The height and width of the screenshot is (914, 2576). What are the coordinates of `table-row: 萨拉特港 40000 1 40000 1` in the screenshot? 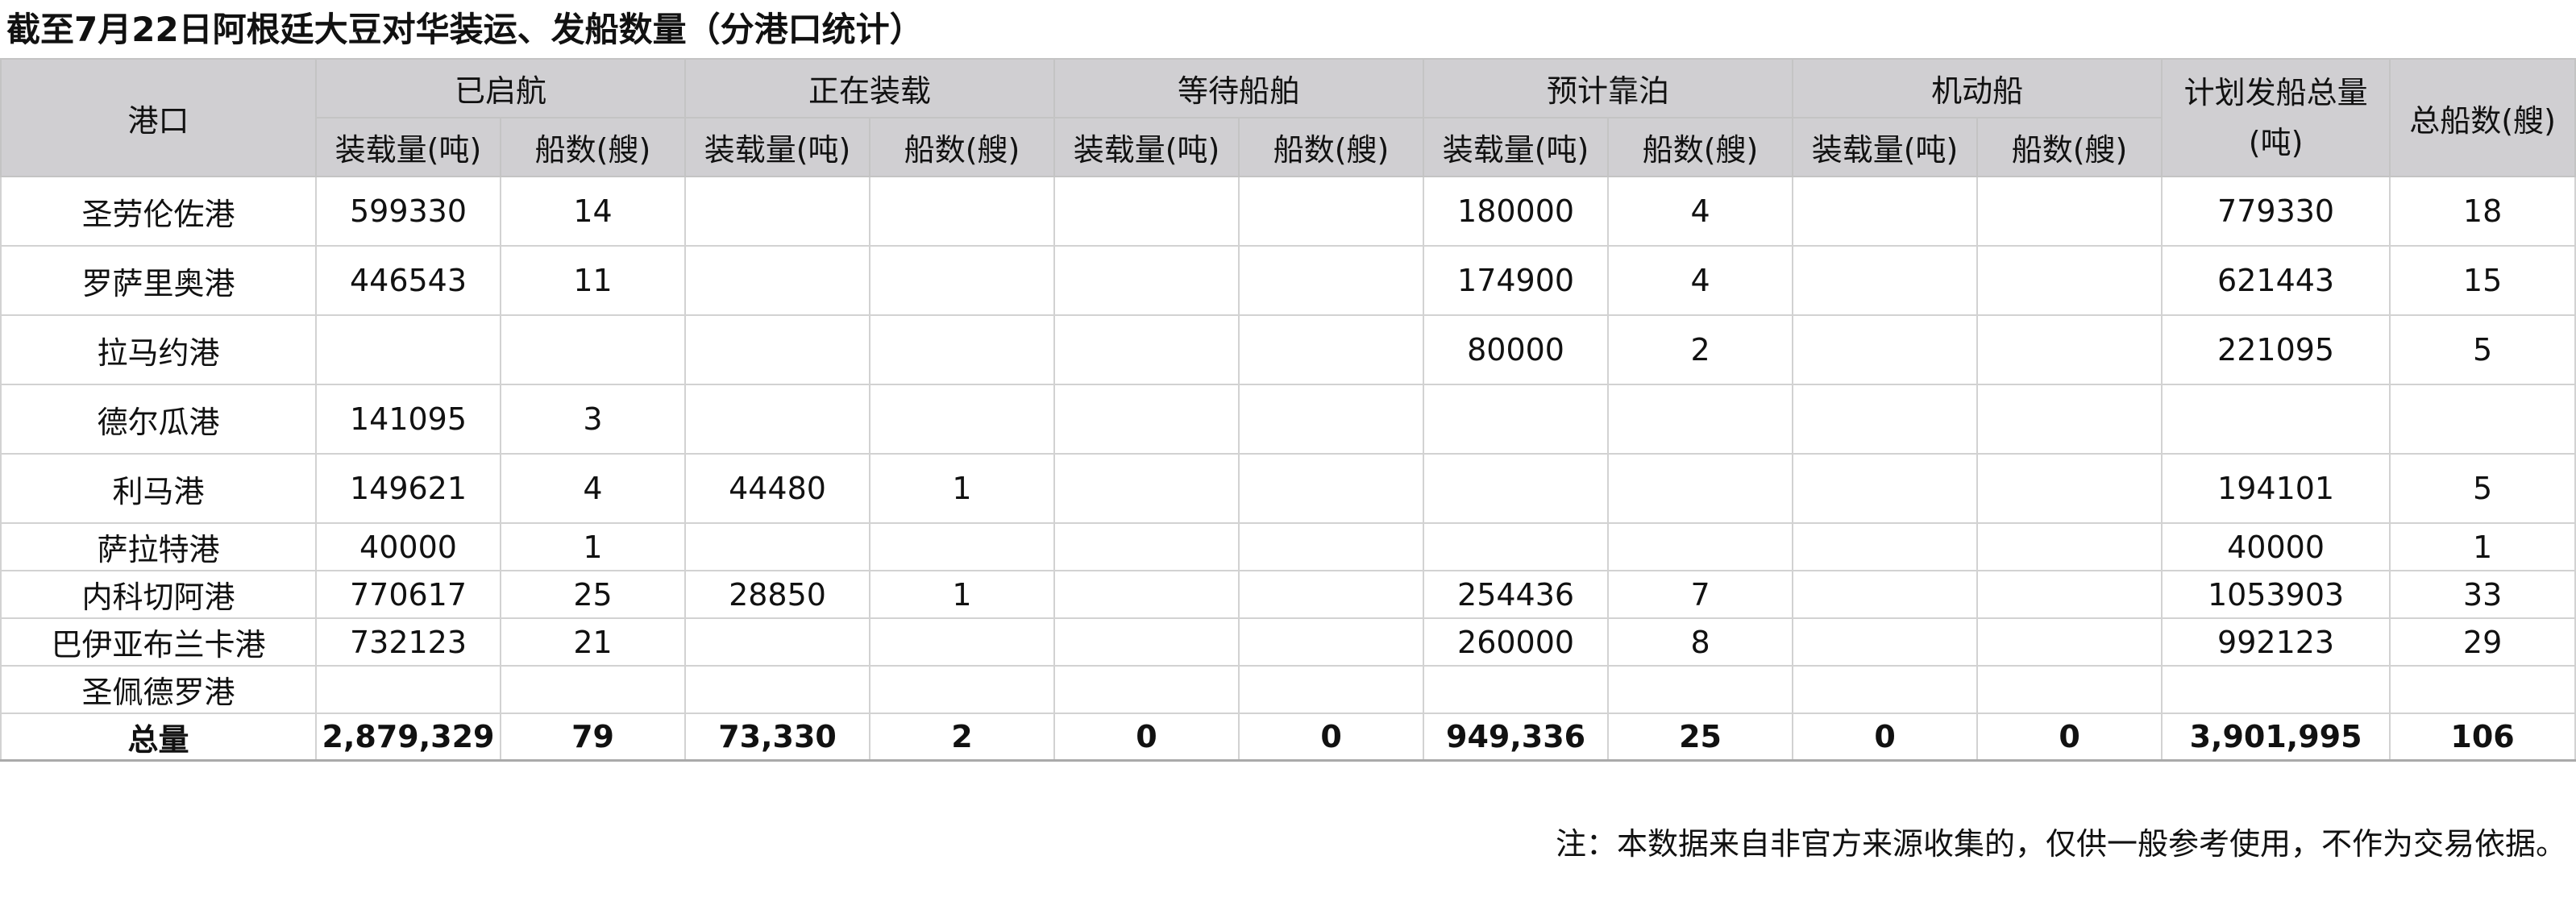 It's located at (1288, 546).